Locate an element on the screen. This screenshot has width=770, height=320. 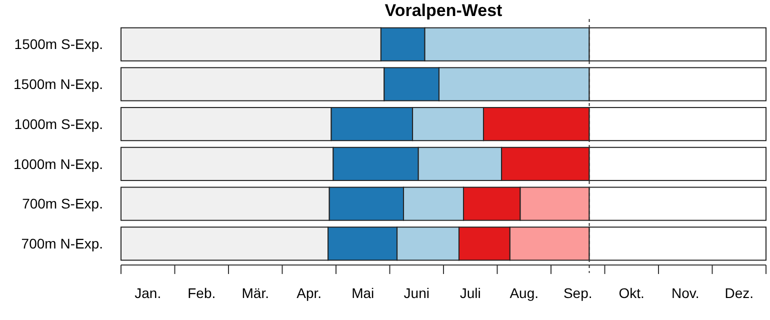
y-tick-label: 1500m N-Exp. is located at coordinates (58, 84).